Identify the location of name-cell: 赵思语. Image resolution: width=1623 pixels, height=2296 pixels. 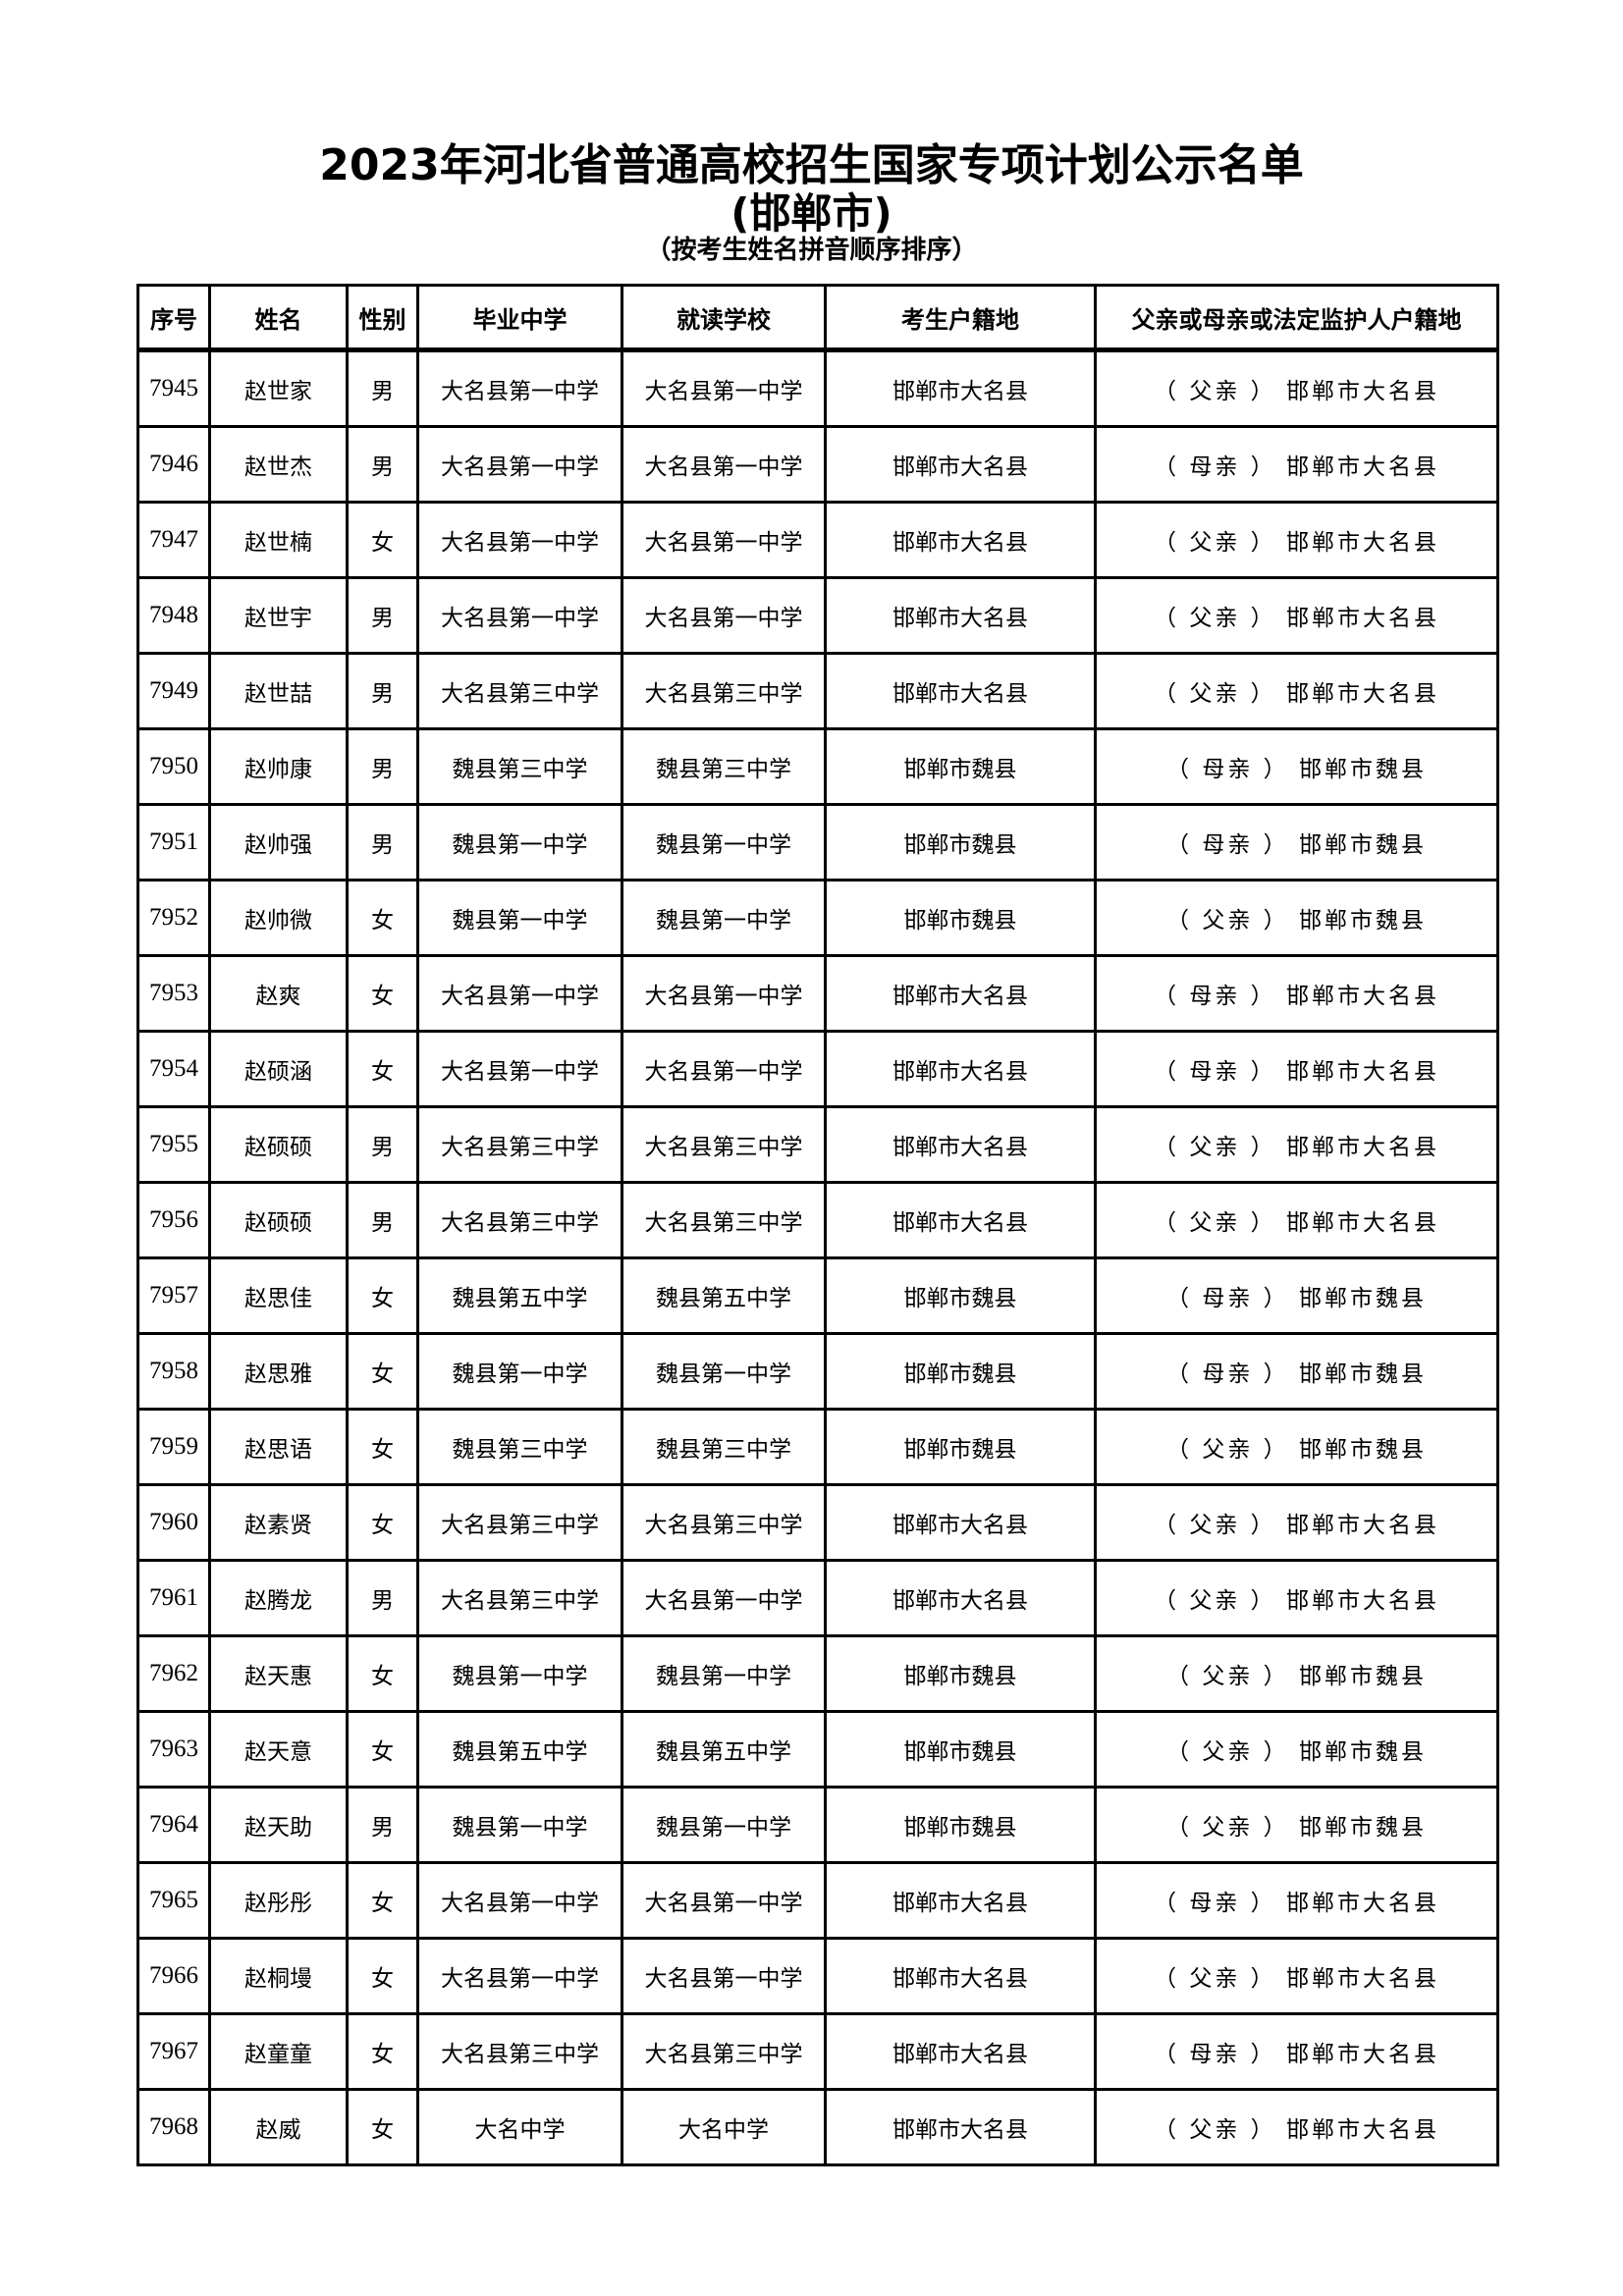
(278, 1447).